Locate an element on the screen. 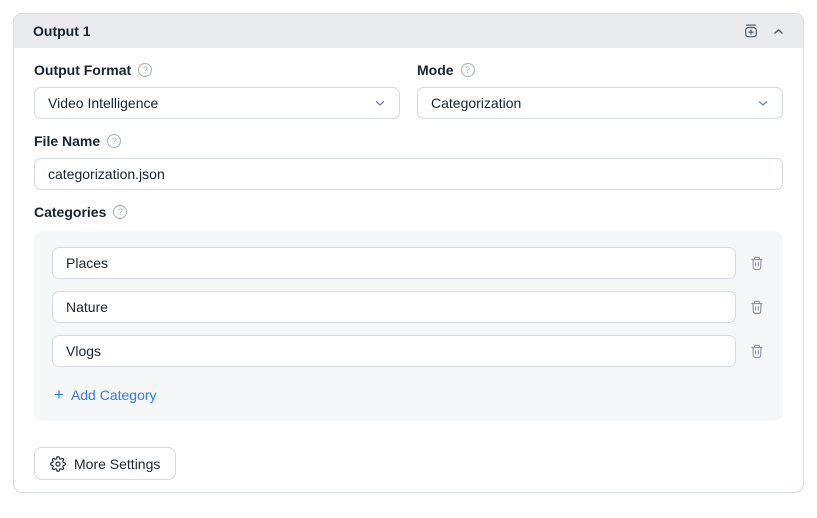 The image size is (817, 518). chevron-up-icon is located at coordinates (778, 31).